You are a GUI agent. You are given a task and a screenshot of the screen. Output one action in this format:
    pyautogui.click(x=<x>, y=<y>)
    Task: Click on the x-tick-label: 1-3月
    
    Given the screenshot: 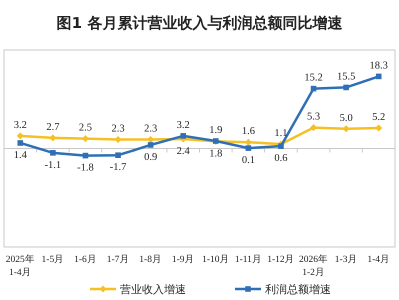 What is the action you would take?
    pyautogui.click(x=346, y=259)
    